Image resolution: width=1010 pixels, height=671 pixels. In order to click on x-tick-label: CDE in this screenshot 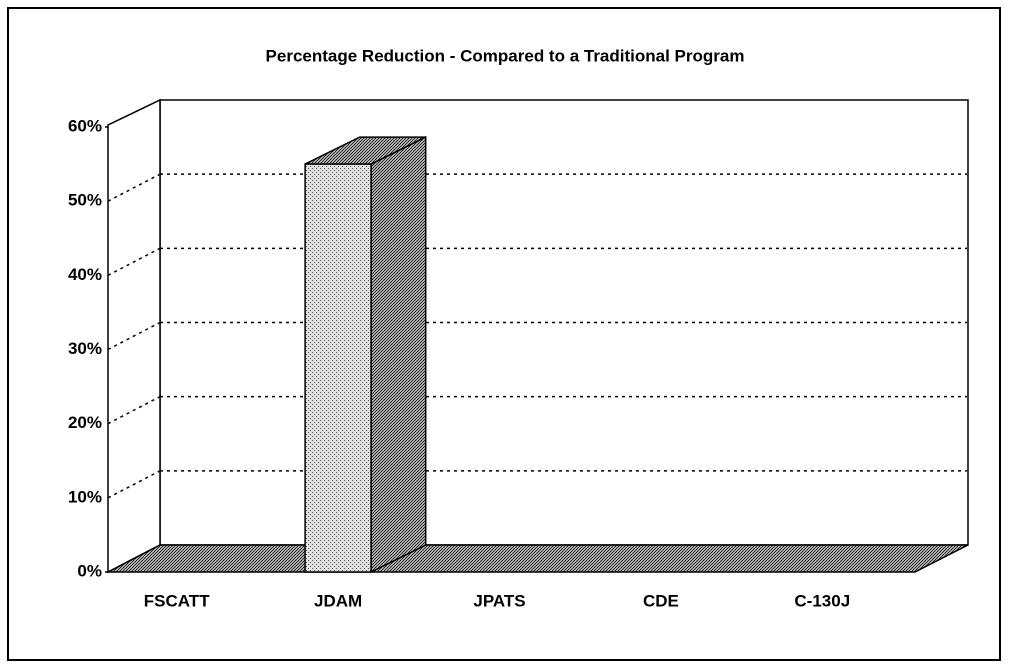, I will do `click(661, 600)`.